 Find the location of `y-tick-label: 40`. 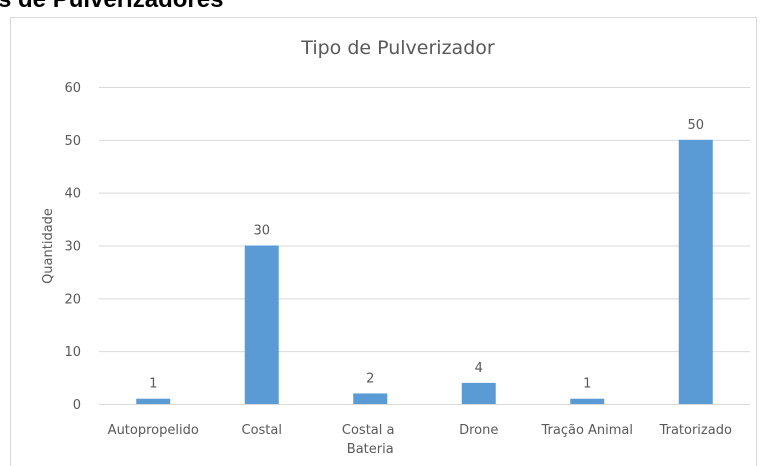

y-tick-label: 40 is located at coordinates (72, 194).